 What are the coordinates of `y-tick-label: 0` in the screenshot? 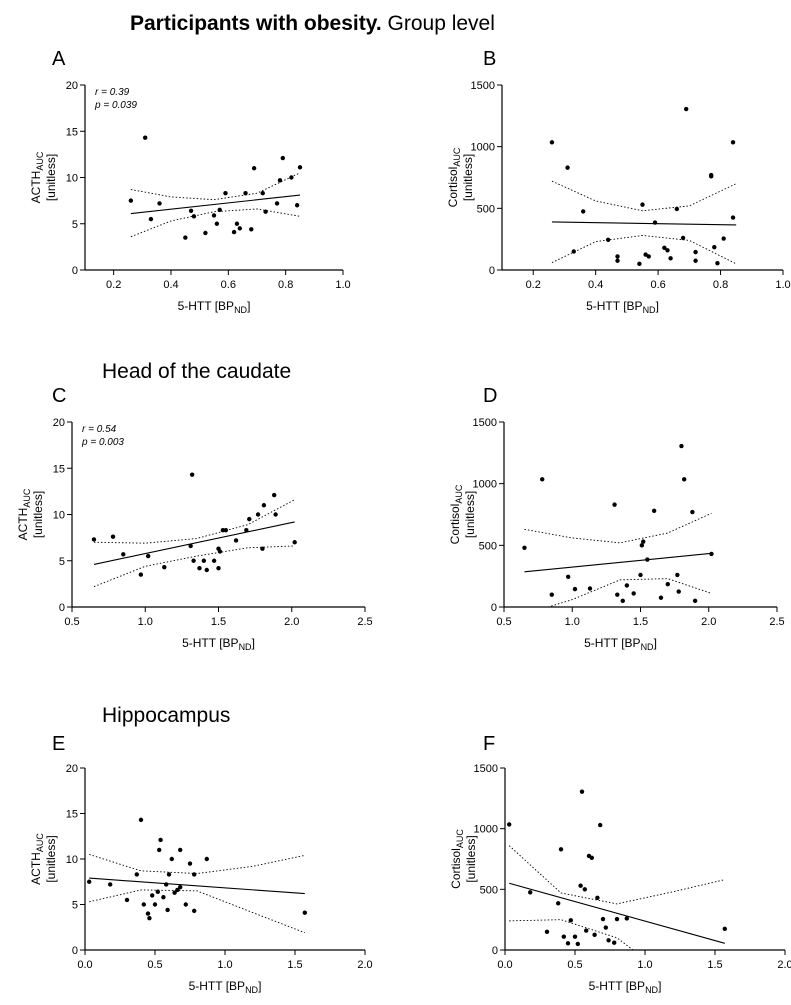 It's located at (494, 608).